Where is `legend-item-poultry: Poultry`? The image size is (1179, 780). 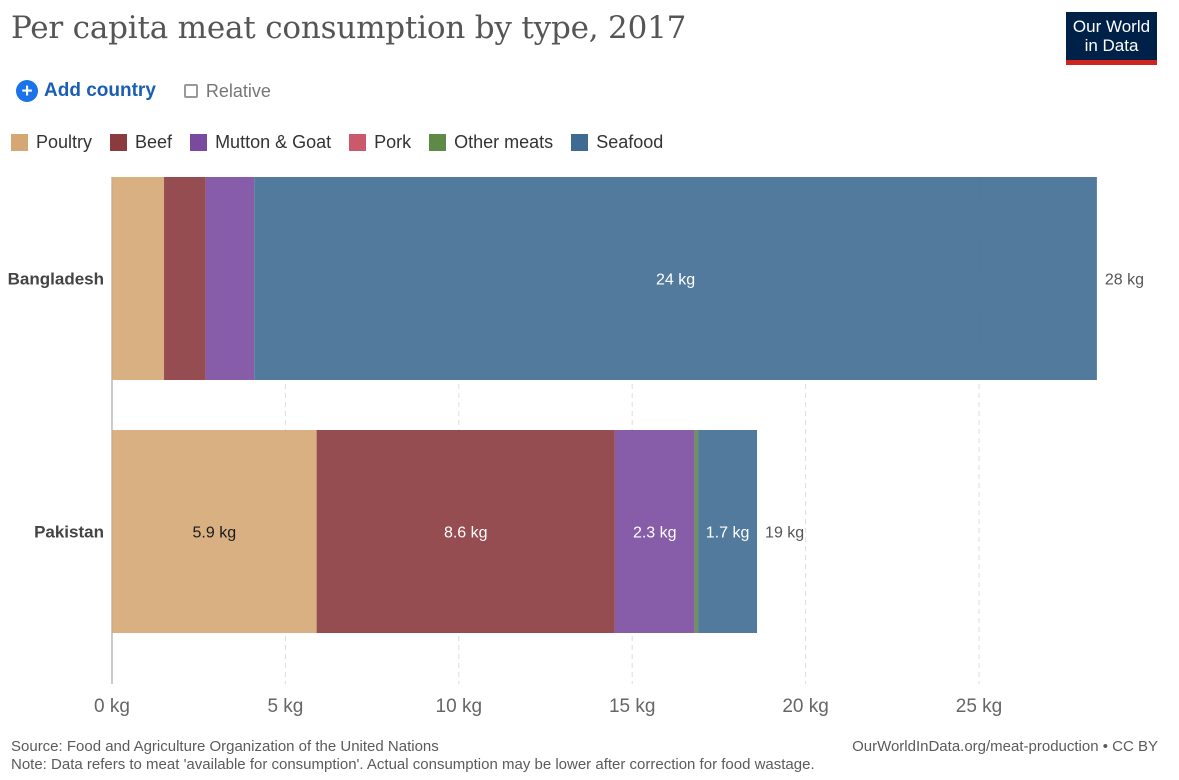
legend-item-poultry: Poultry is located at coordinates (51, 142).